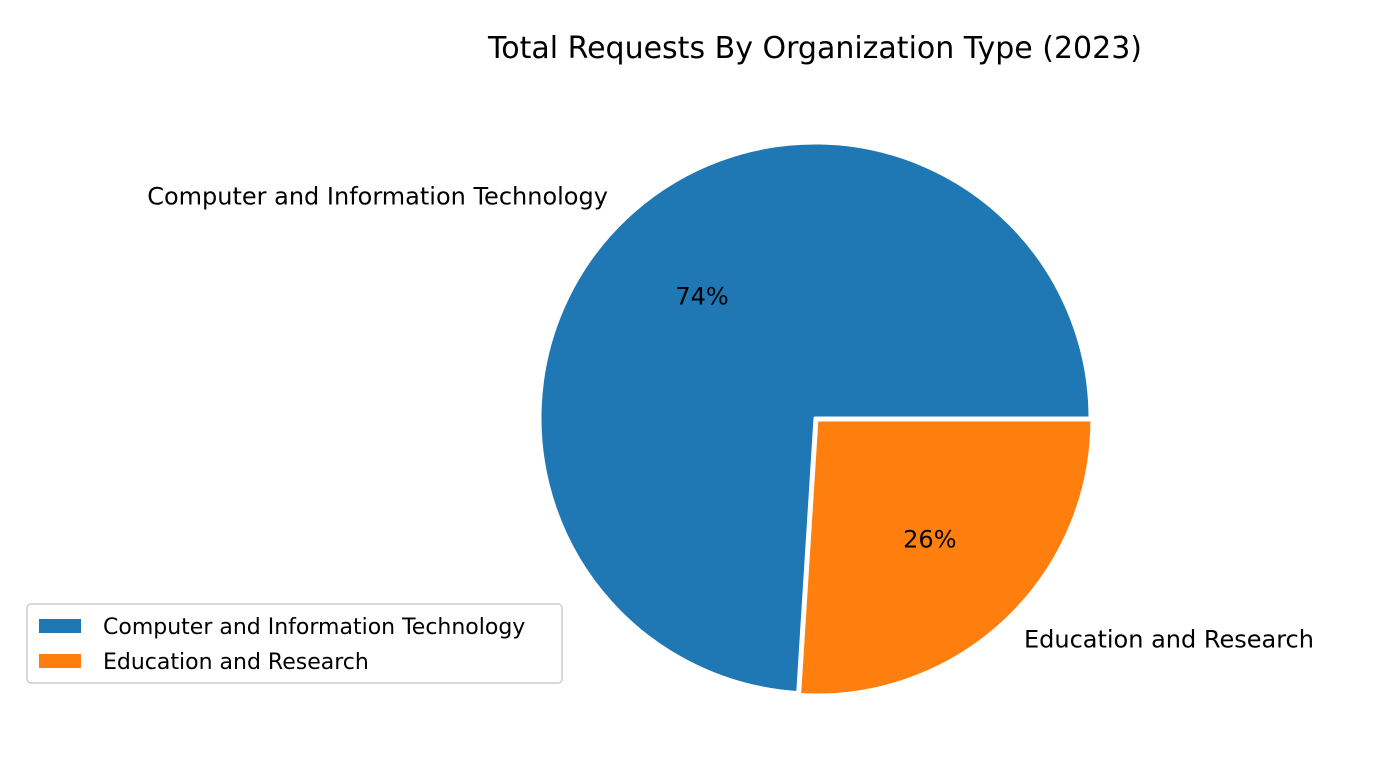 The image size is (1386, 772). What do you see at coordinates (236, 662) in the screenshot?
I see `legend-label-education-research: Education and Research` at bounding box center [236, 662].